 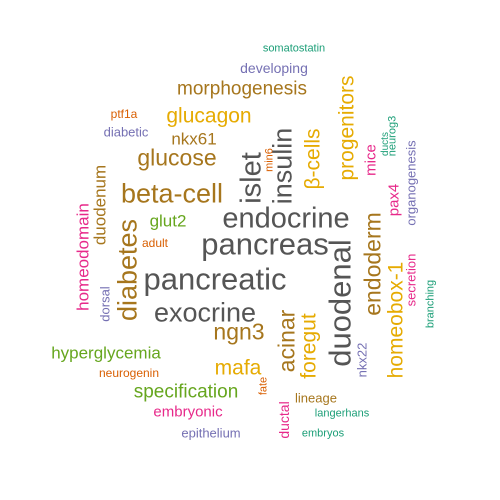 What do you see at coordinates (194, 139) in the screenshot?
I see `word-nkx61: nkx61` at bounding box center [194, 139].